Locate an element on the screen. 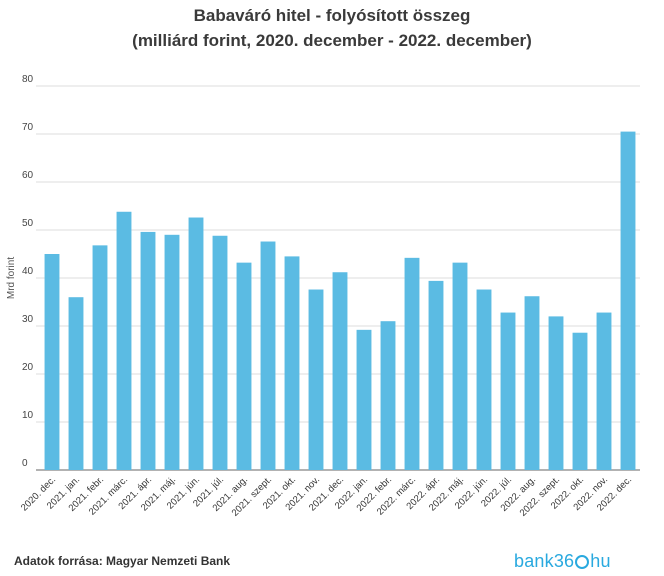 The width and height of the screenshot is (664, 576). brand-logo: bank36 hu is located at coordinates (562, 561).